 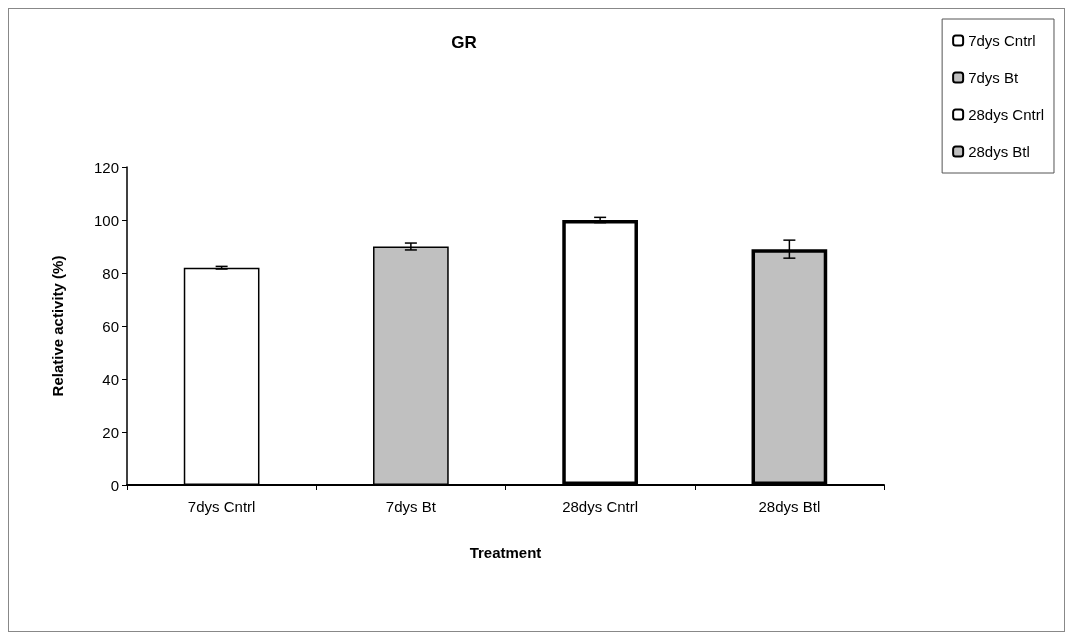 What do you see at coordinates (110, 379) in the screenshot?
I see `y-tick-label: 40` at bounding box center [110, 379].